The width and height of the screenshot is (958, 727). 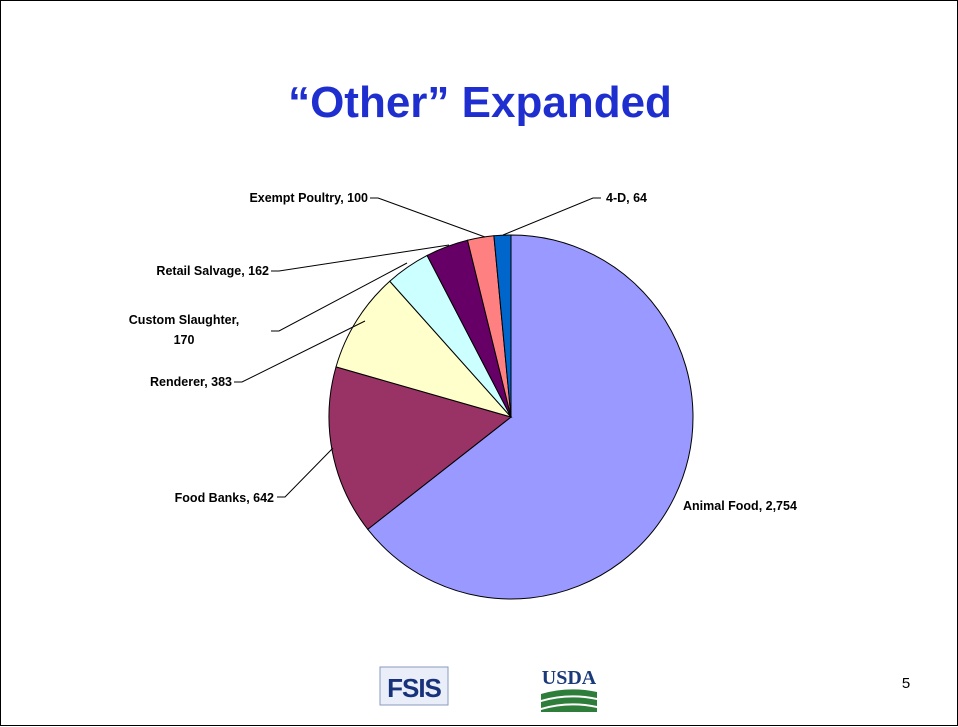 I want to click on data-label-retail-salvage: Retail Salvage, 162, so click(x=212, y=271).